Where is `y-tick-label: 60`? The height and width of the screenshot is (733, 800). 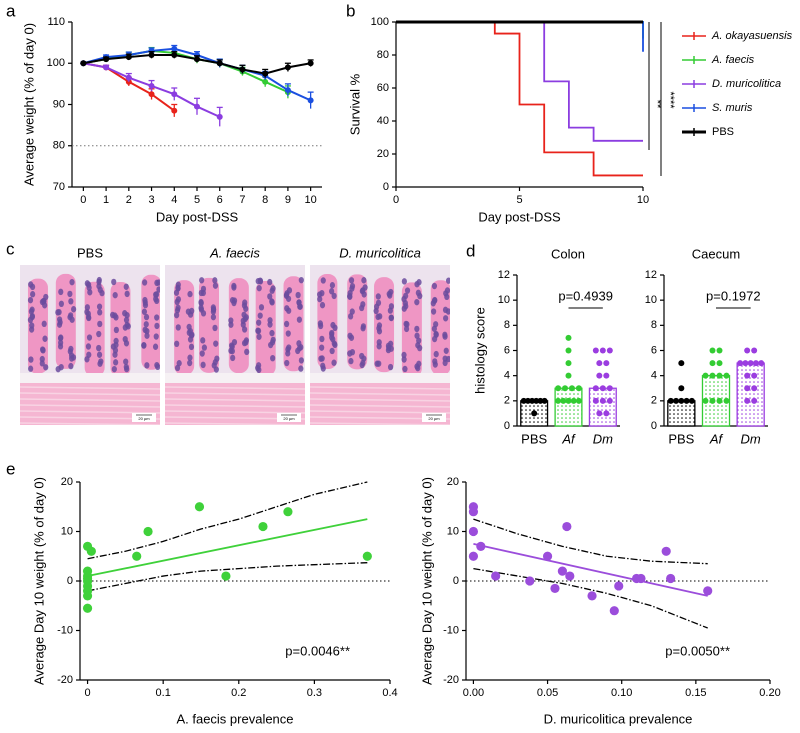 y-tick-label: 60 is located at coordinates (383, 88).